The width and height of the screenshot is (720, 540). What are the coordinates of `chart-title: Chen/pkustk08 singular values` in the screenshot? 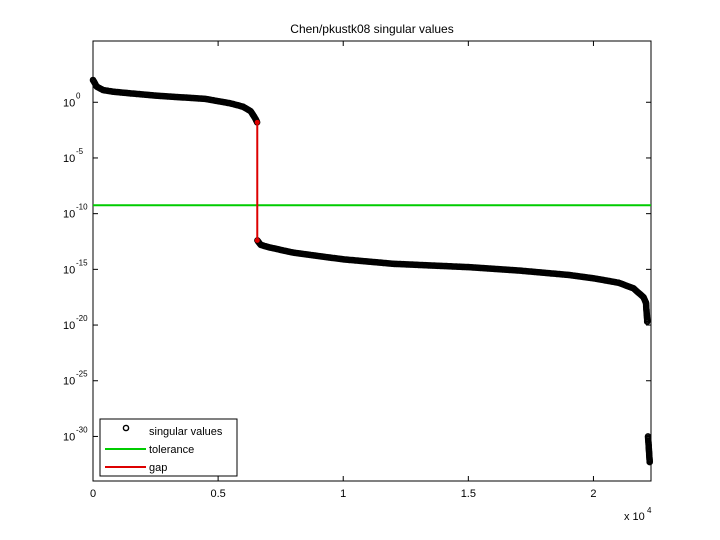 It's located at (371, 29).